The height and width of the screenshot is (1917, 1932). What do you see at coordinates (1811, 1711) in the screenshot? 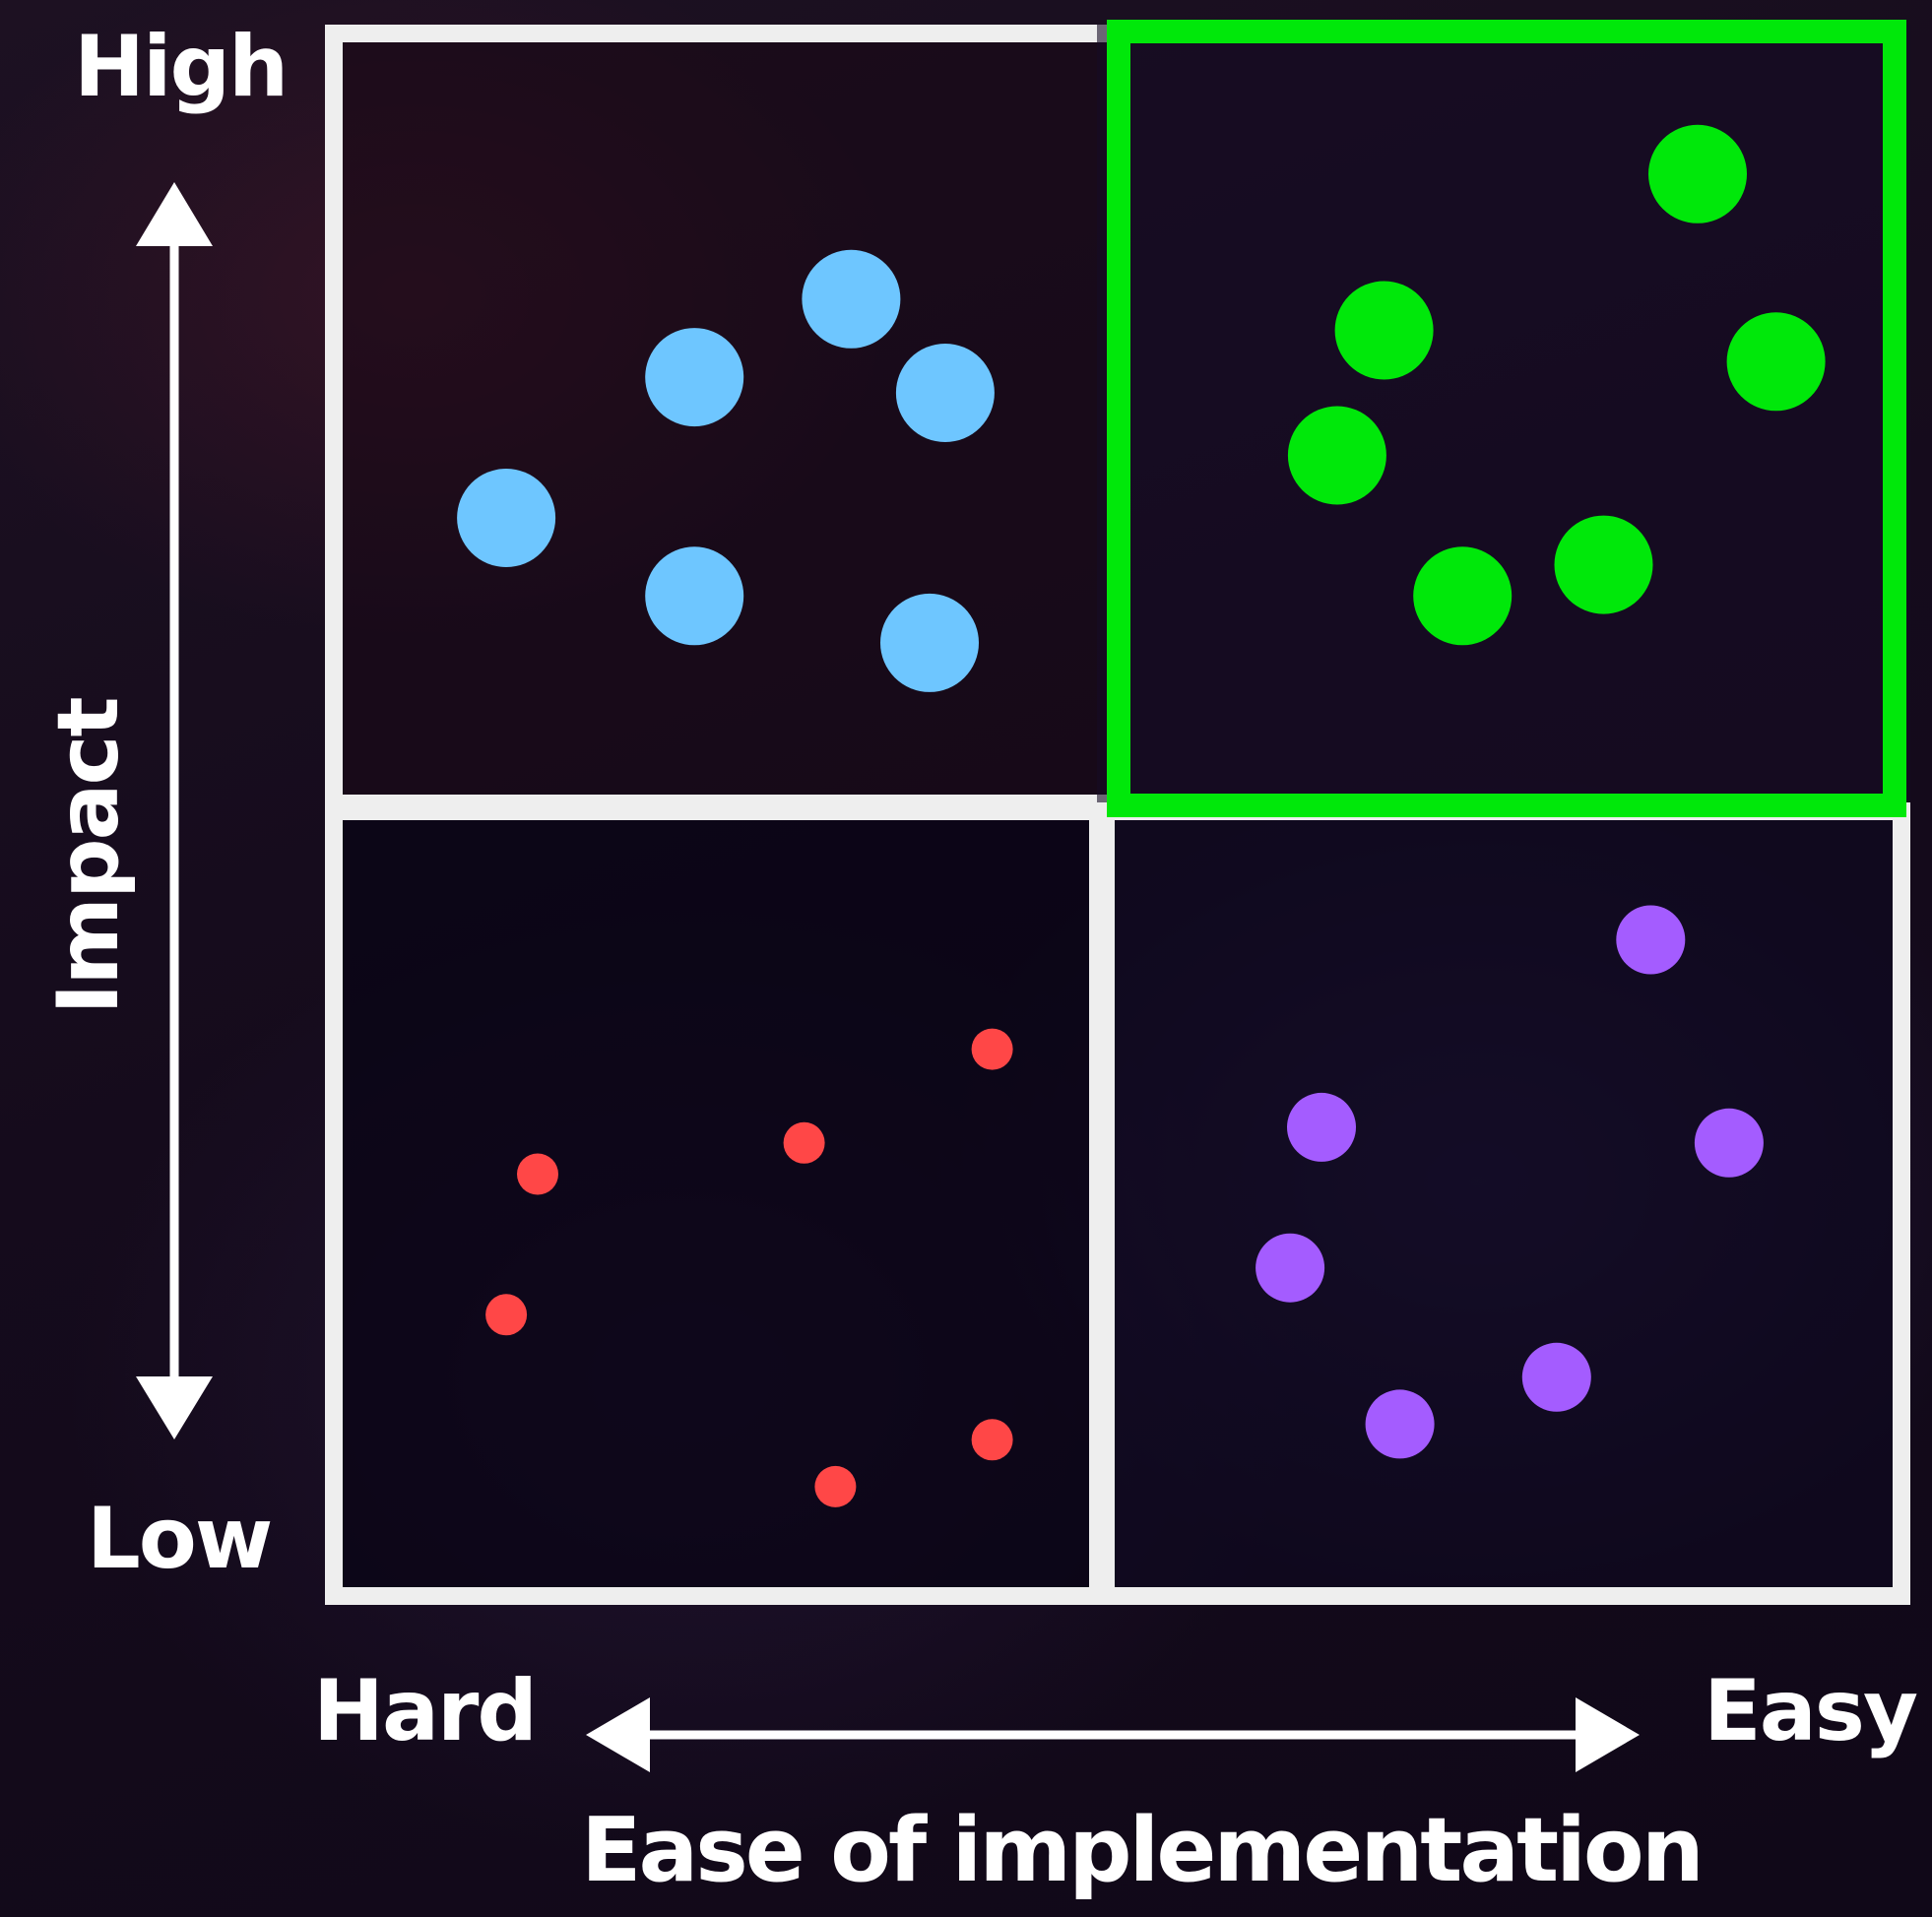
I see `x-axis-easy-label: Easy` at bounding box center [1811, 1711].